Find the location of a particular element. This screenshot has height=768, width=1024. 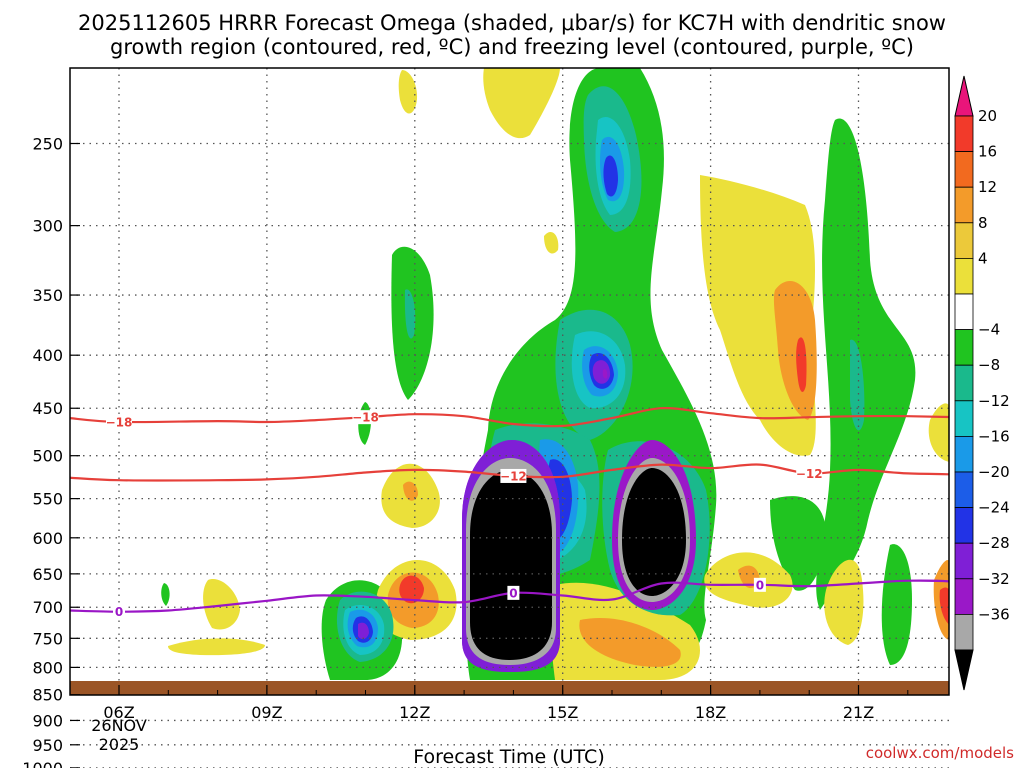

colorbar-label: −4 is located at coordinates (989, 330).